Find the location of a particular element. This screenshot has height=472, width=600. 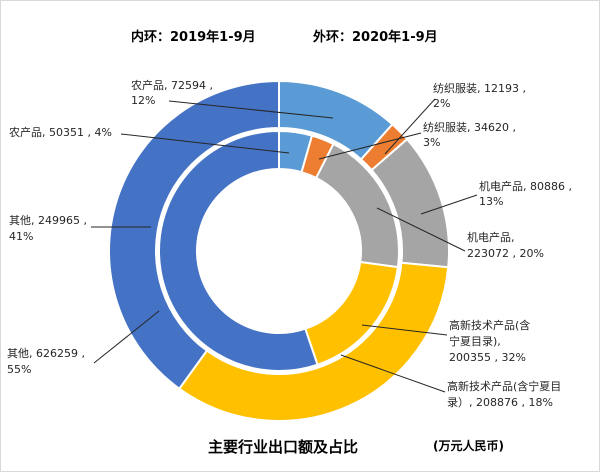

outer-ring-data-label-line: 13% is located at coordinates (491, 201).